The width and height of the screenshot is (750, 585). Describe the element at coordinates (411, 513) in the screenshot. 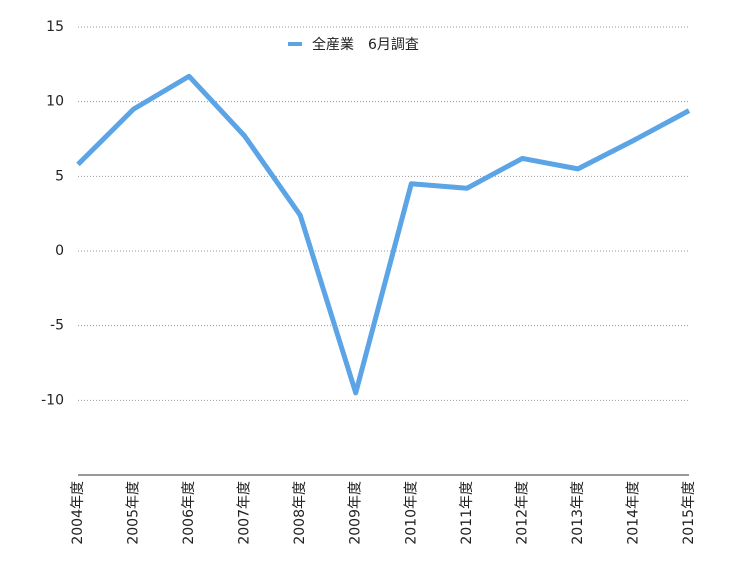

I see `x-tick-label: 2010年度` at that location.